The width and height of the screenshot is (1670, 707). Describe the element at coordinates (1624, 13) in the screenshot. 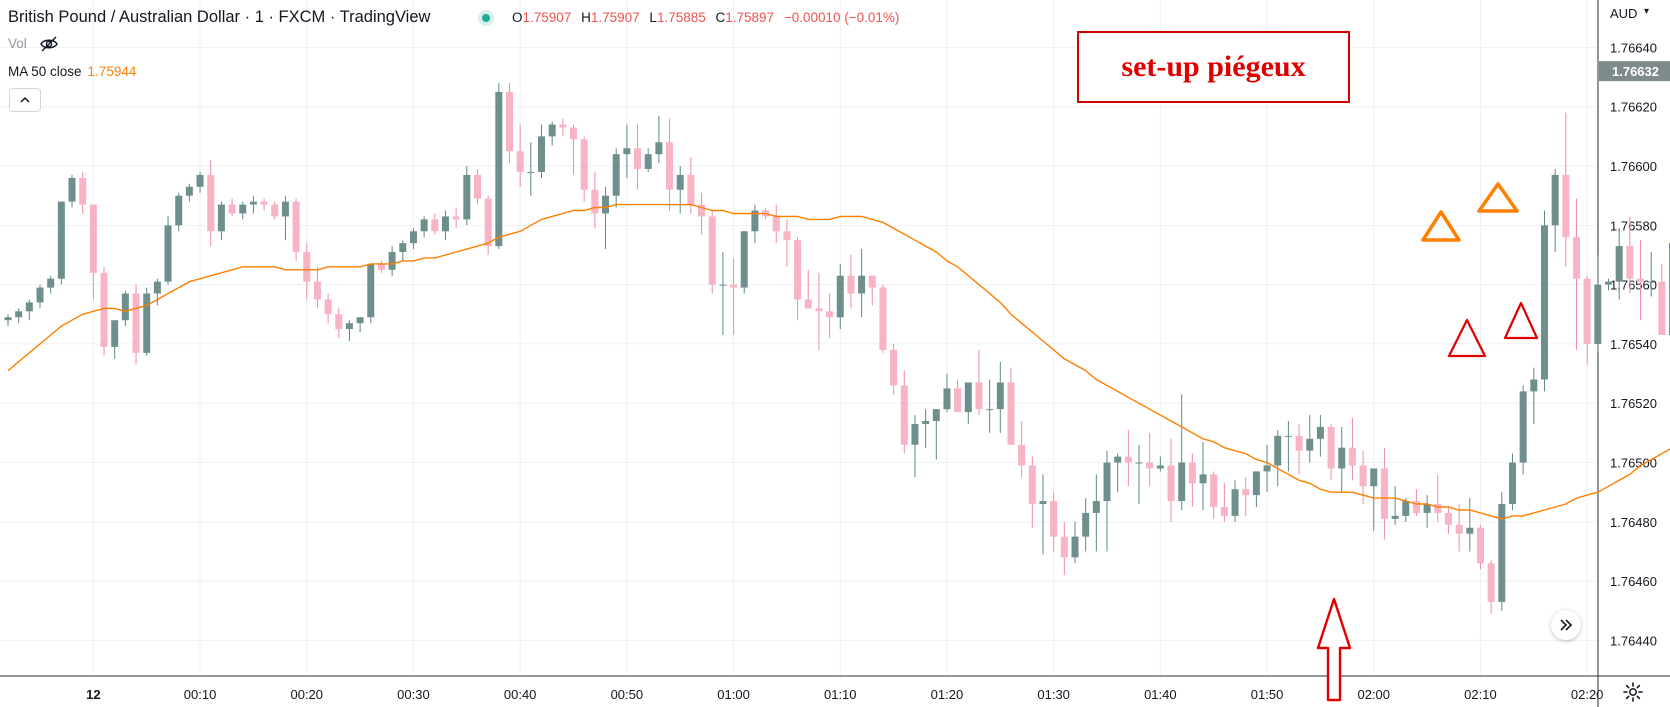

I see `currency-label: AUD` at that location.